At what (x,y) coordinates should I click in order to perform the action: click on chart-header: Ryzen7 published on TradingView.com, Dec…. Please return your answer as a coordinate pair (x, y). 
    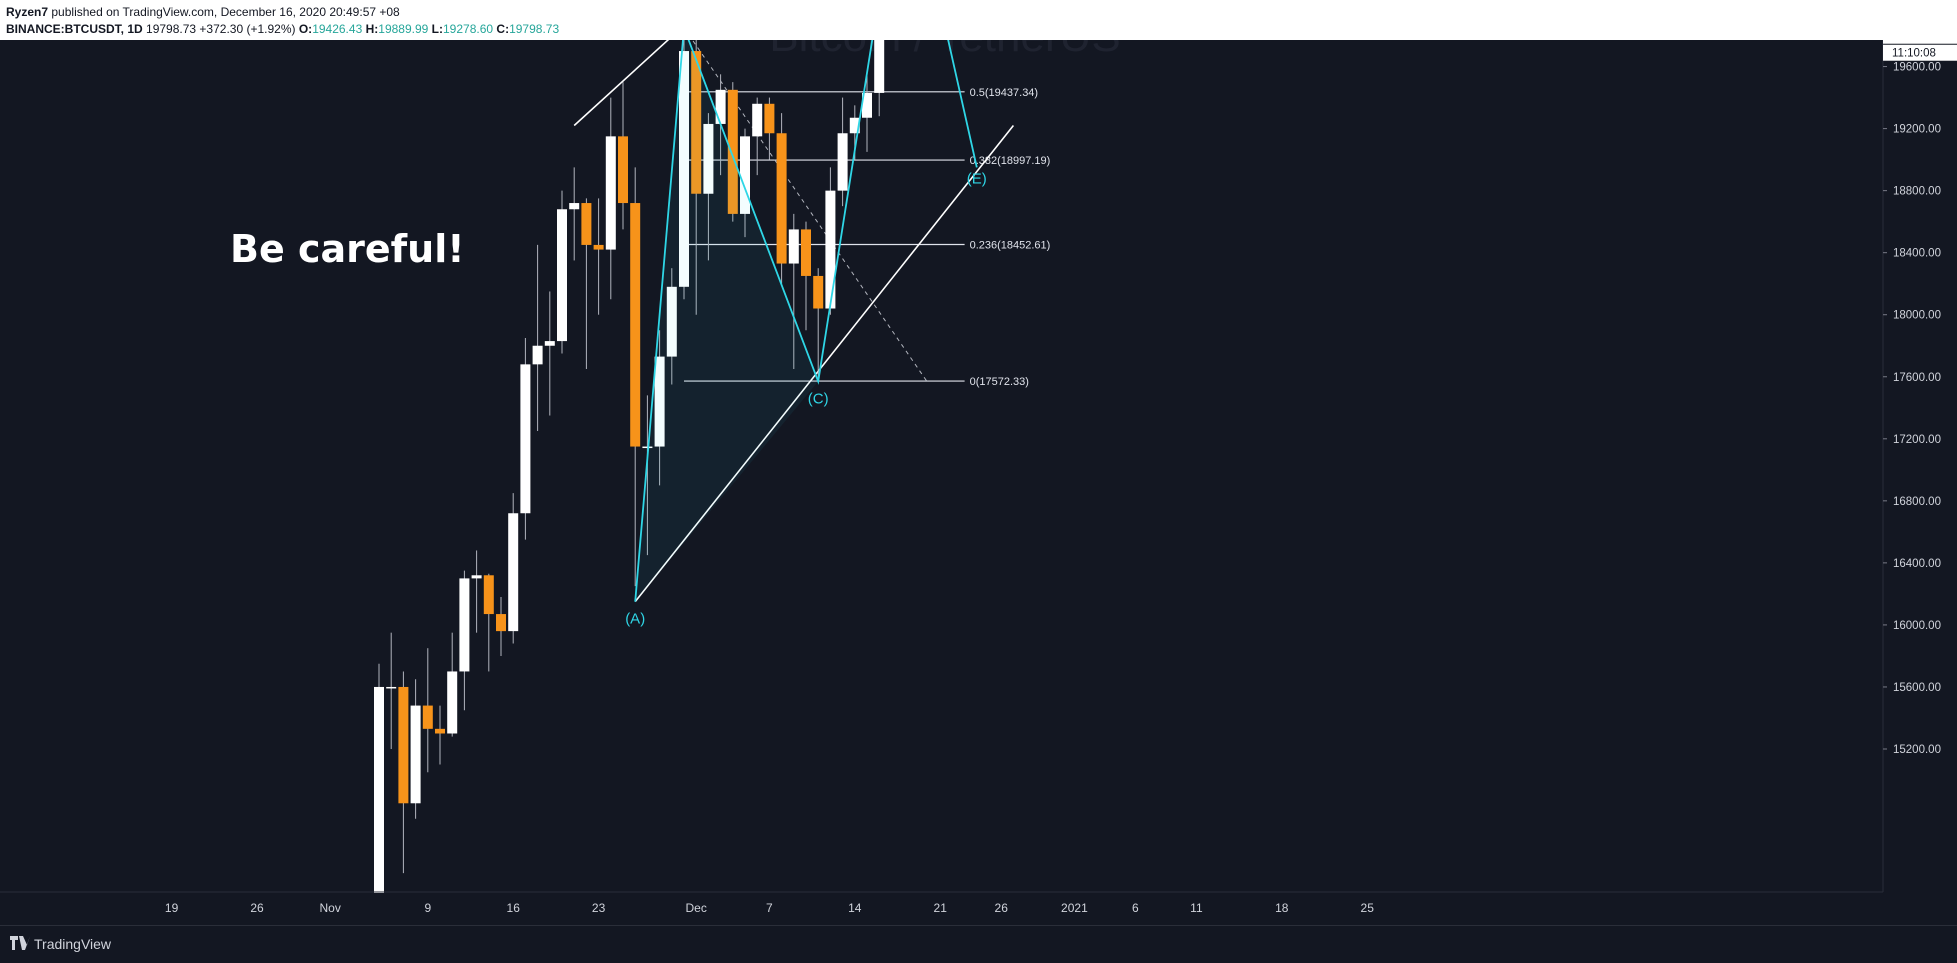
    Looking at the image, I should click on (978, 20).